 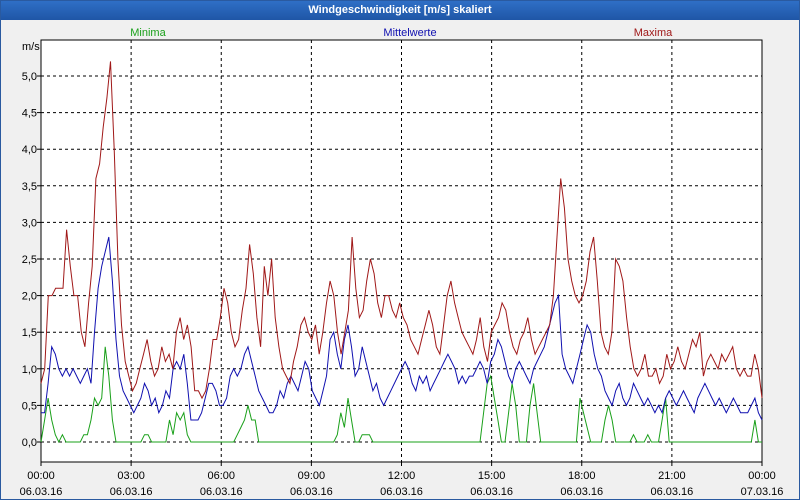 I want to click on y-tick-label: 4,0, so click(x=29, y=150).